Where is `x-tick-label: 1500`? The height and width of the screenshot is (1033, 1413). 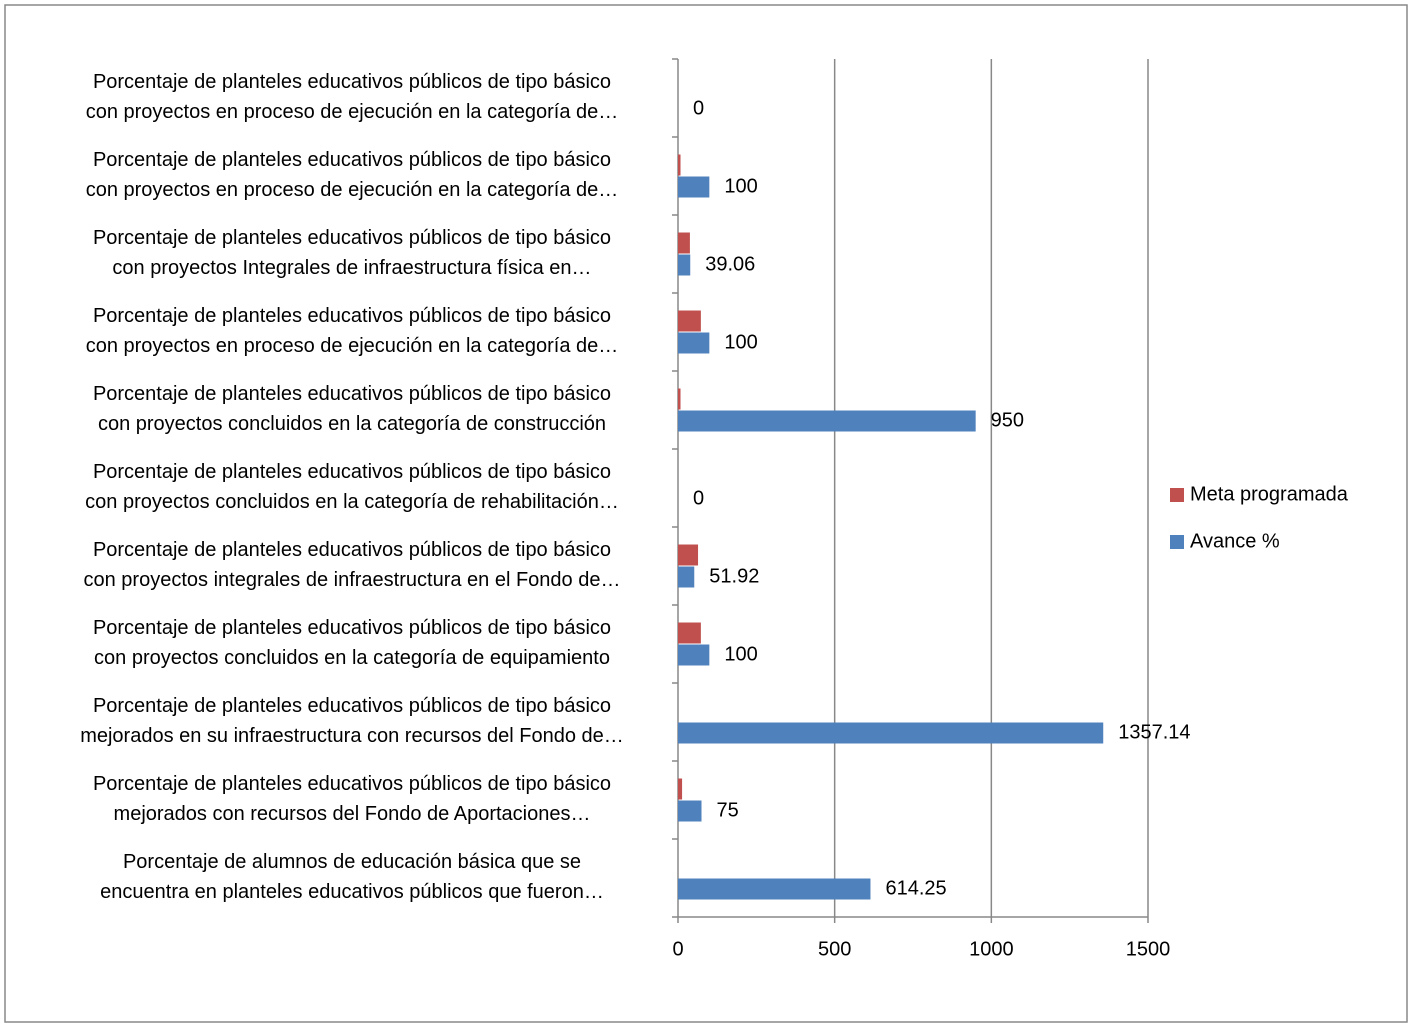 x-tick-label: 1500 is located at coordinates (1148, 949).